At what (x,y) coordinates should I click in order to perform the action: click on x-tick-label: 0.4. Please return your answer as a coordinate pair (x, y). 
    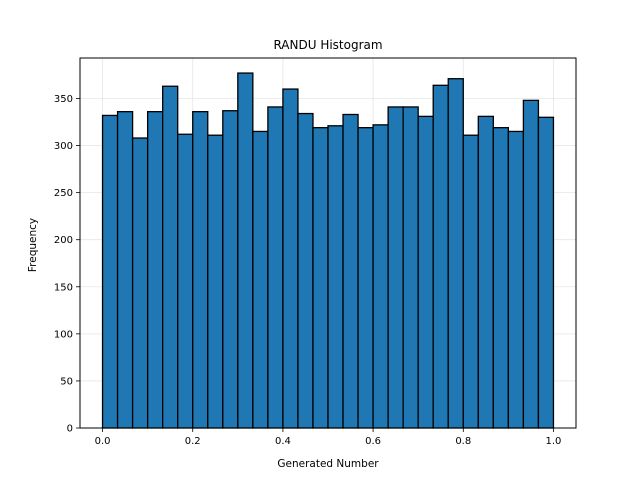
    Looking at the image, I should click on (283, 441).